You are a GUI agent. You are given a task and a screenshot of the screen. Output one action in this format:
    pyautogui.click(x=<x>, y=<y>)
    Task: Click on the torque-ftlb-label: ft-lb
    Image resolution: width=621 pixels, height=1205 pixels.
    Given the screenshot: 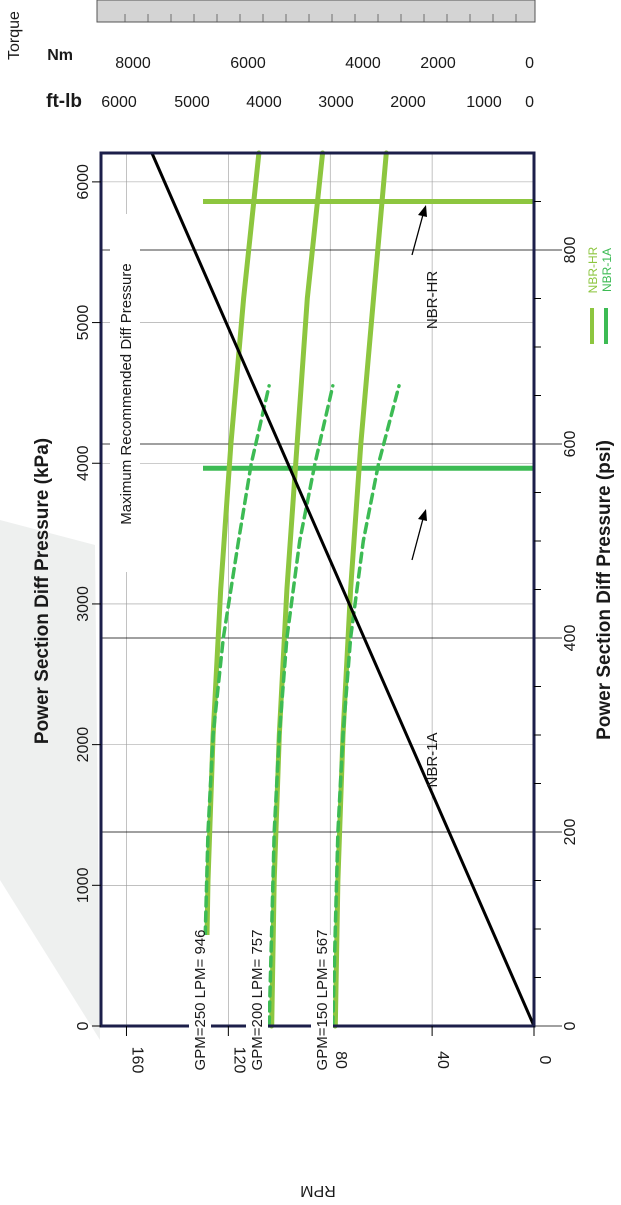 What is the action you would take?
    pyautogui.click(x=64, y=101)
    